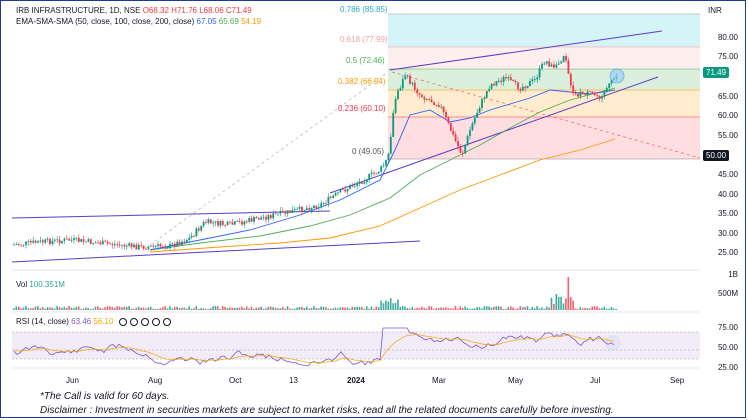  Describe the element at coordinates (617, 76) in the screenshot. I see `highlight-circle-price` at that location.